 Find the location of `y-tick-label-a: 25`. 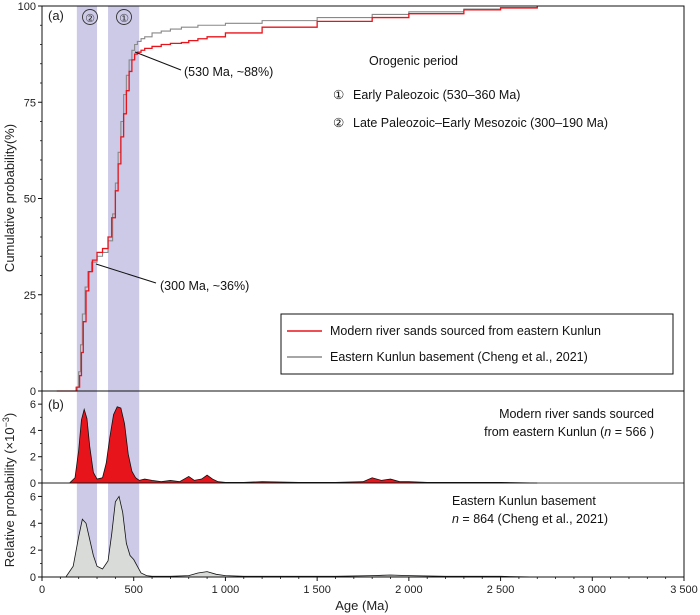

y-tick-label-a: 25 is located at coordinates (30, 296).